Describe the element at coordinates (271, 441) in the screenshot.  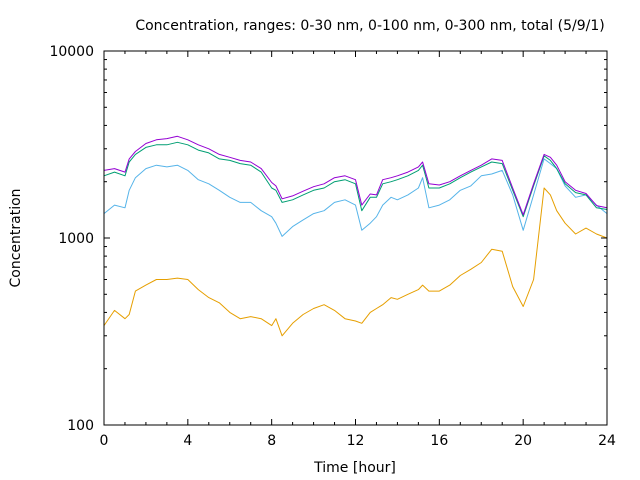
I see `x-tick-label: 8` at that location.